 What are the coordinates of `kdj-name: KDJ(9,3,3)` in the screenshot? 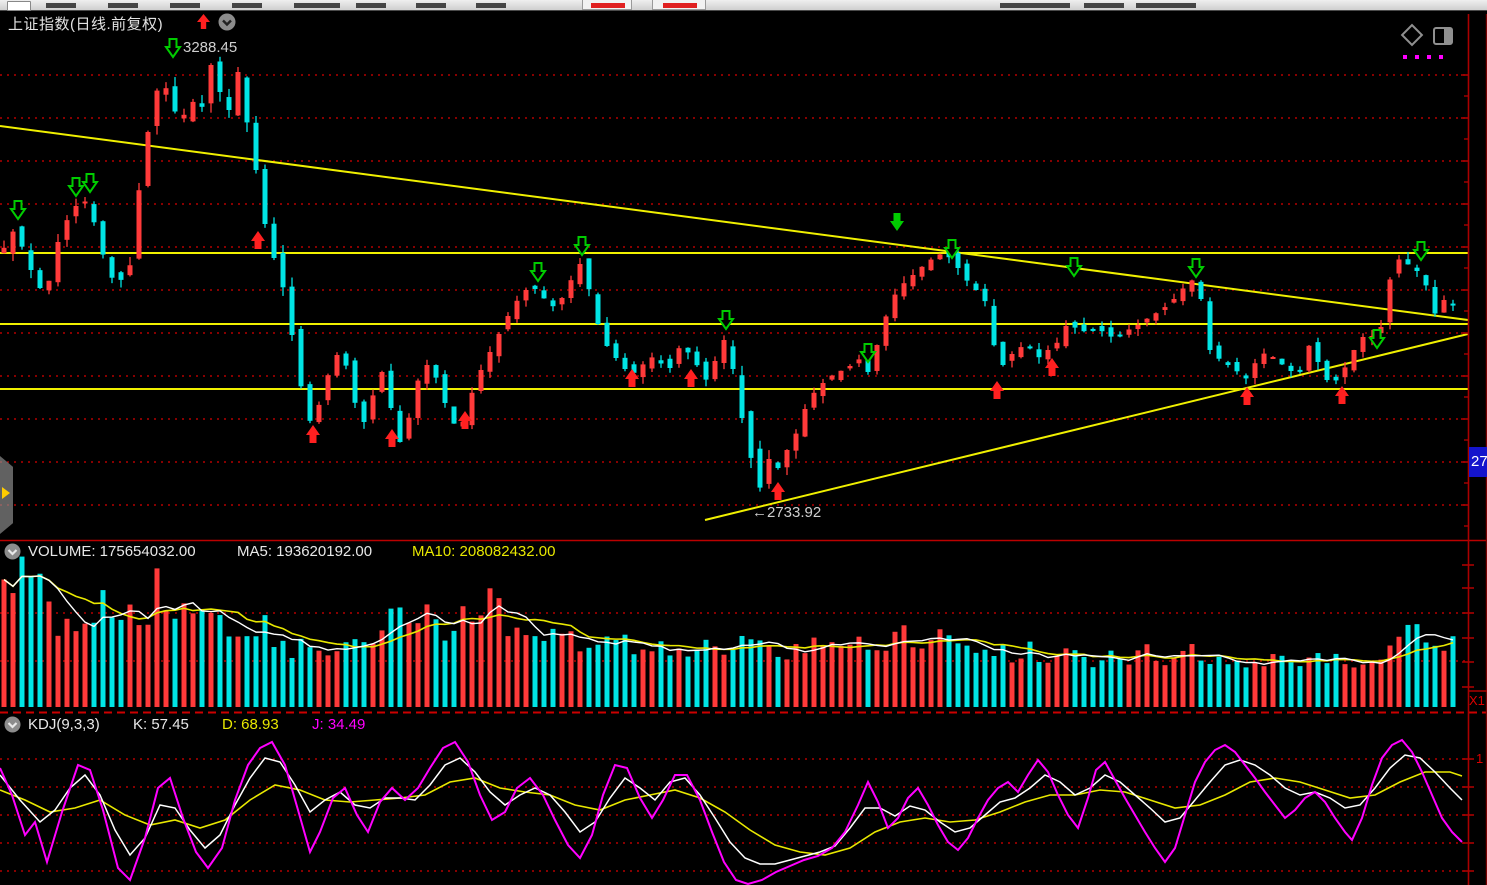 It's located at (64, 724).